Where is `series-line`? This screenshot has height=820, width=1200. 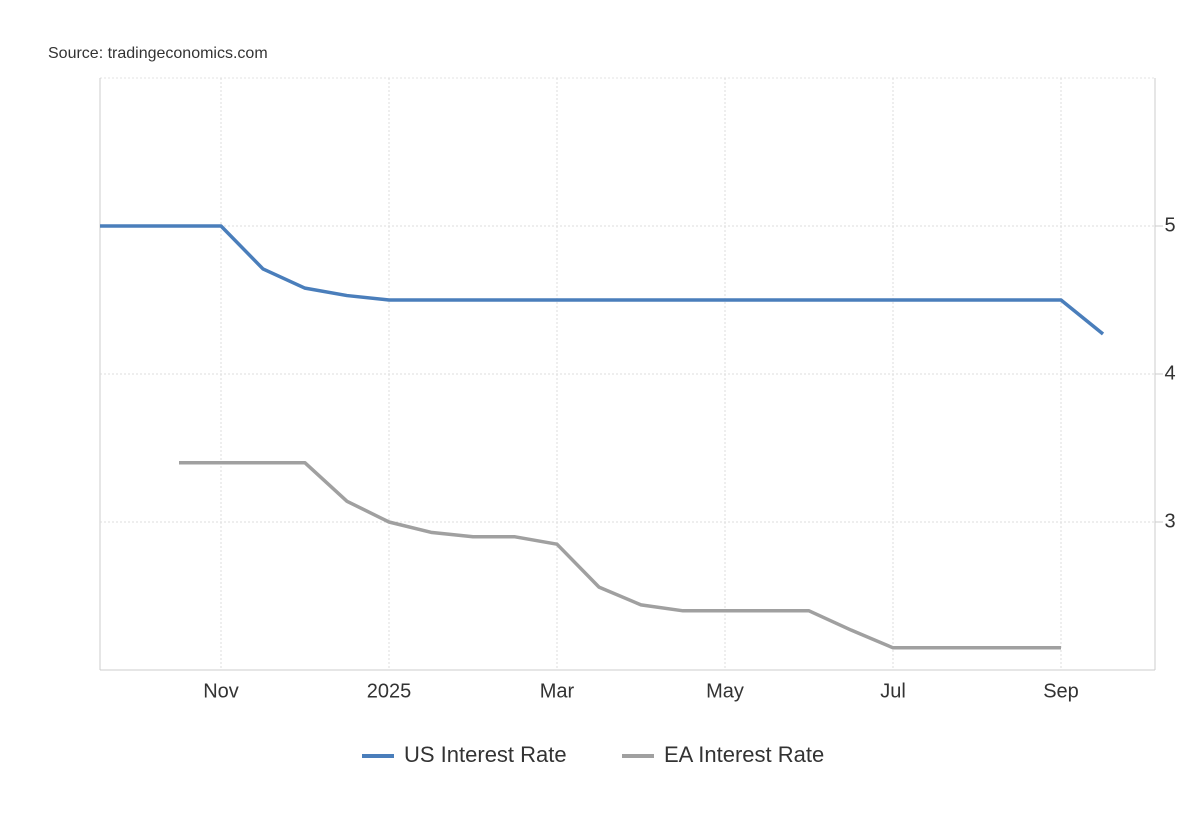 series-line is located at coordinates (602, 280).